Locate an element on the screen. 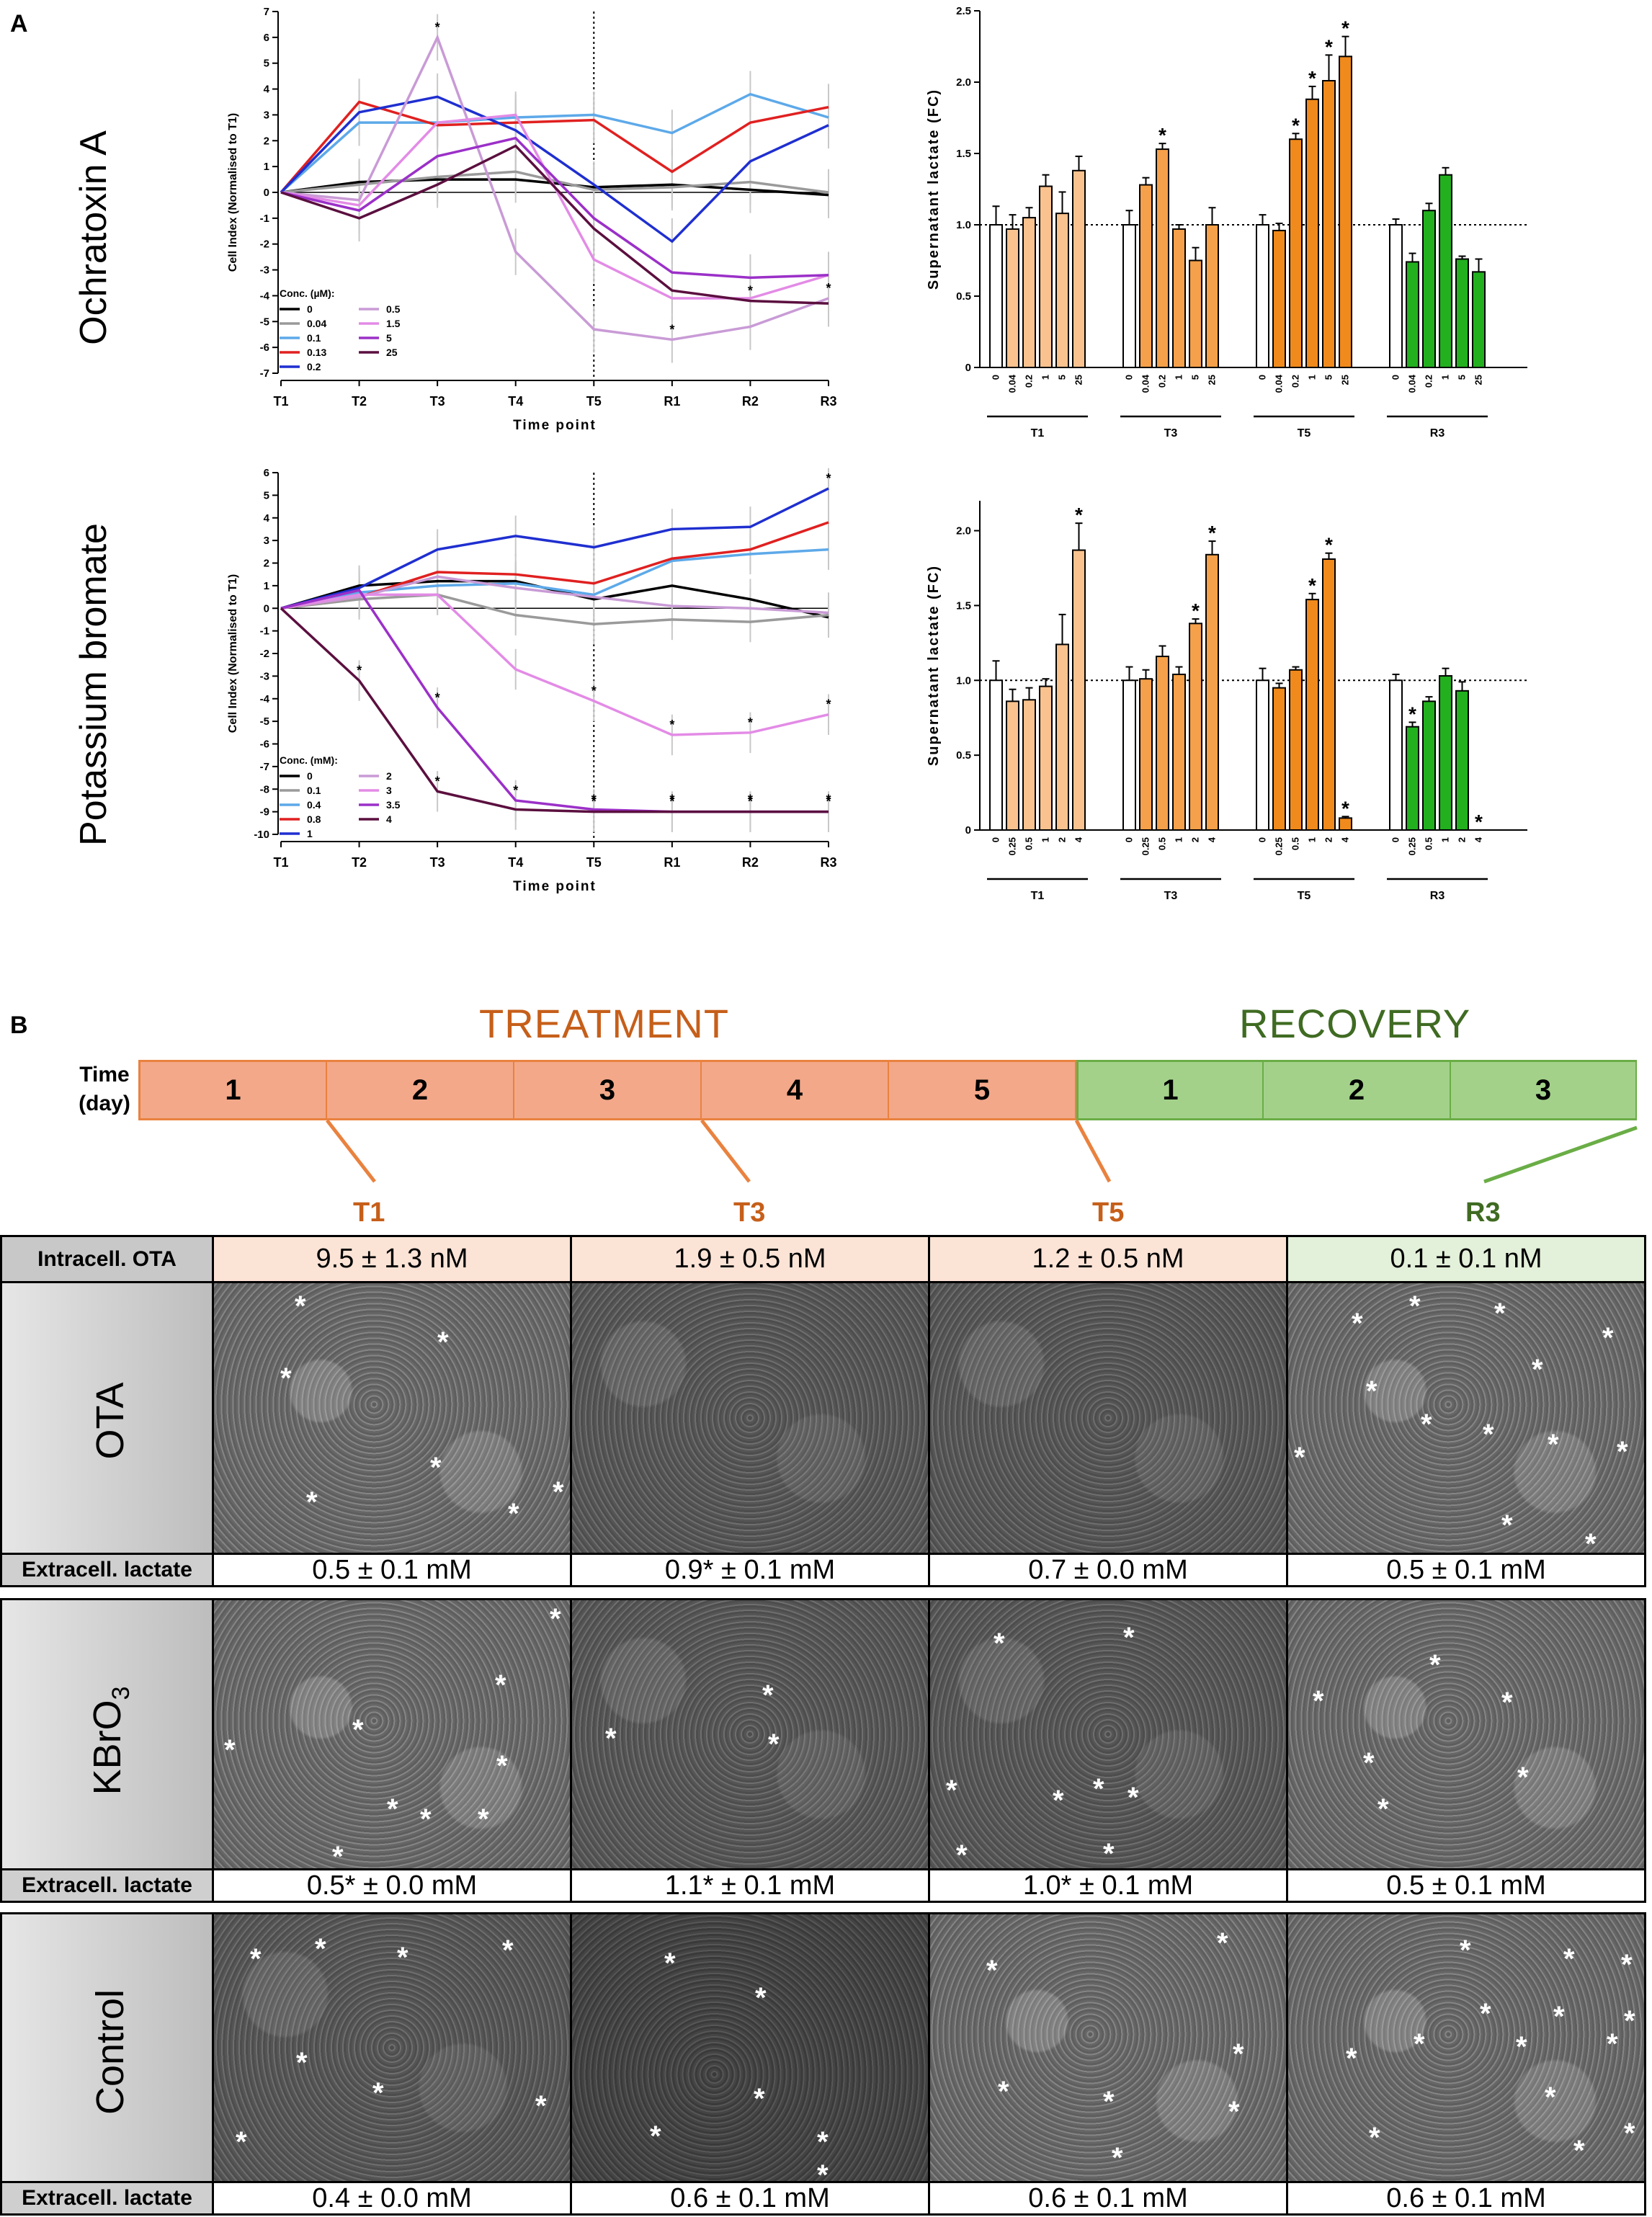  panel-label-a: A is located at coordinates (19, 23).